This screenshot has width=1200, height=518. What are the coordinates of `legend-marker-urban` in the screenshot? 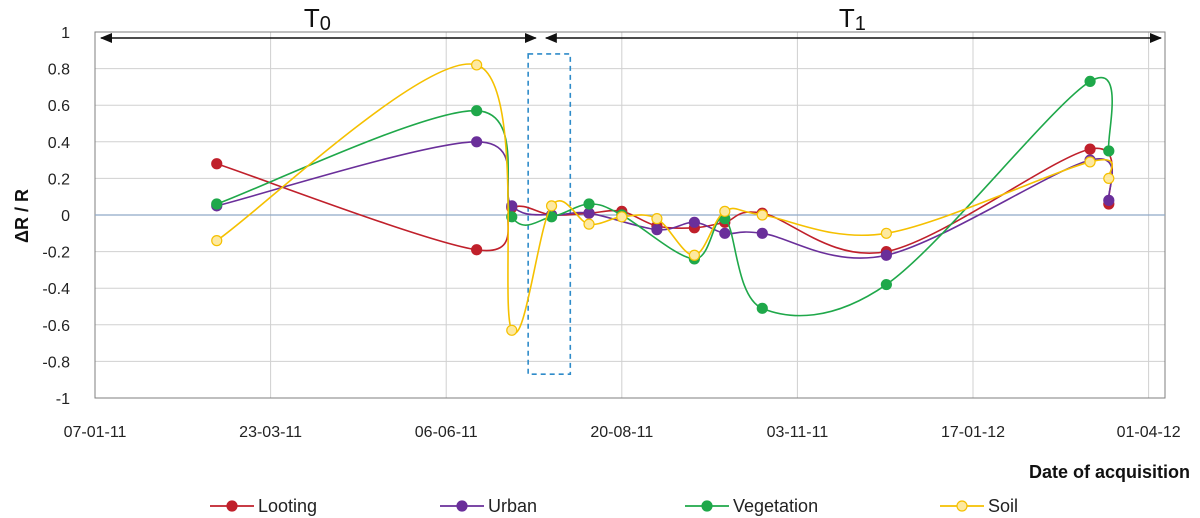 It's located at (462, 506).